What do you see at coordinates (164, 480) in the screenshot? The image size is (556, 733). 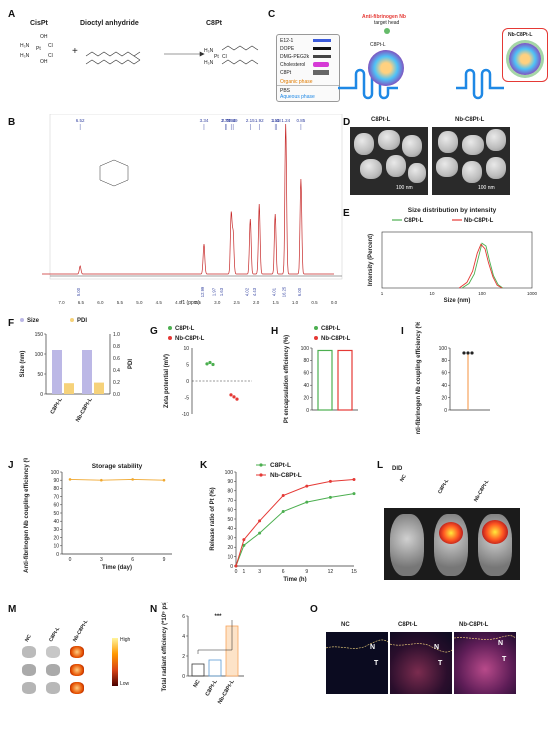 I see `chart-j-point` at bounding box center [164, 480].